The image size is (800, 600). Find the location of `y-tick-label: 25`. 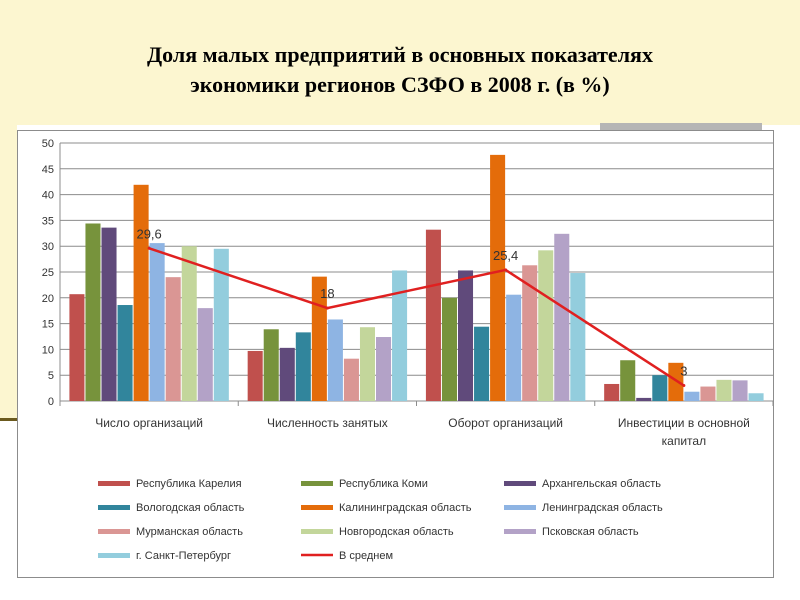

y-tick-label: 25 is located at coordinates (48, 273).